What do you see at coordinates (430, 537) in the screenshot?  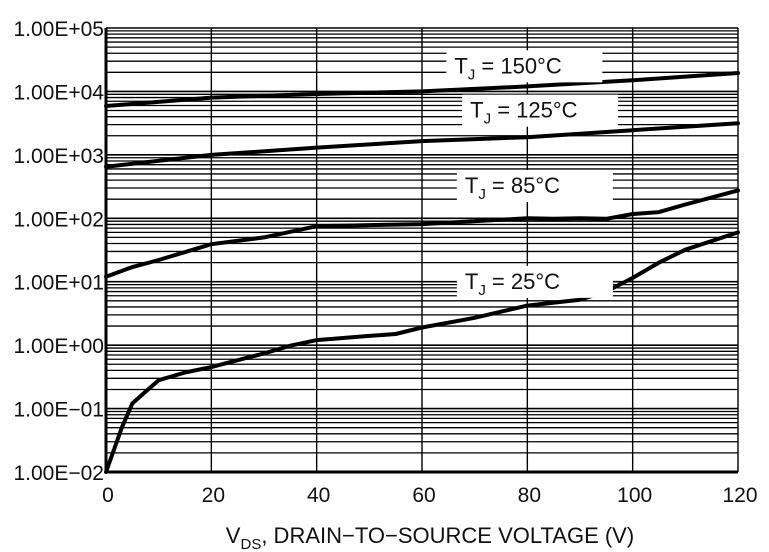 I see `x-axis-label: VDS, DRAIN−TO−SOURCE VOLTAGE (V)` at bounding box center [430, 537].